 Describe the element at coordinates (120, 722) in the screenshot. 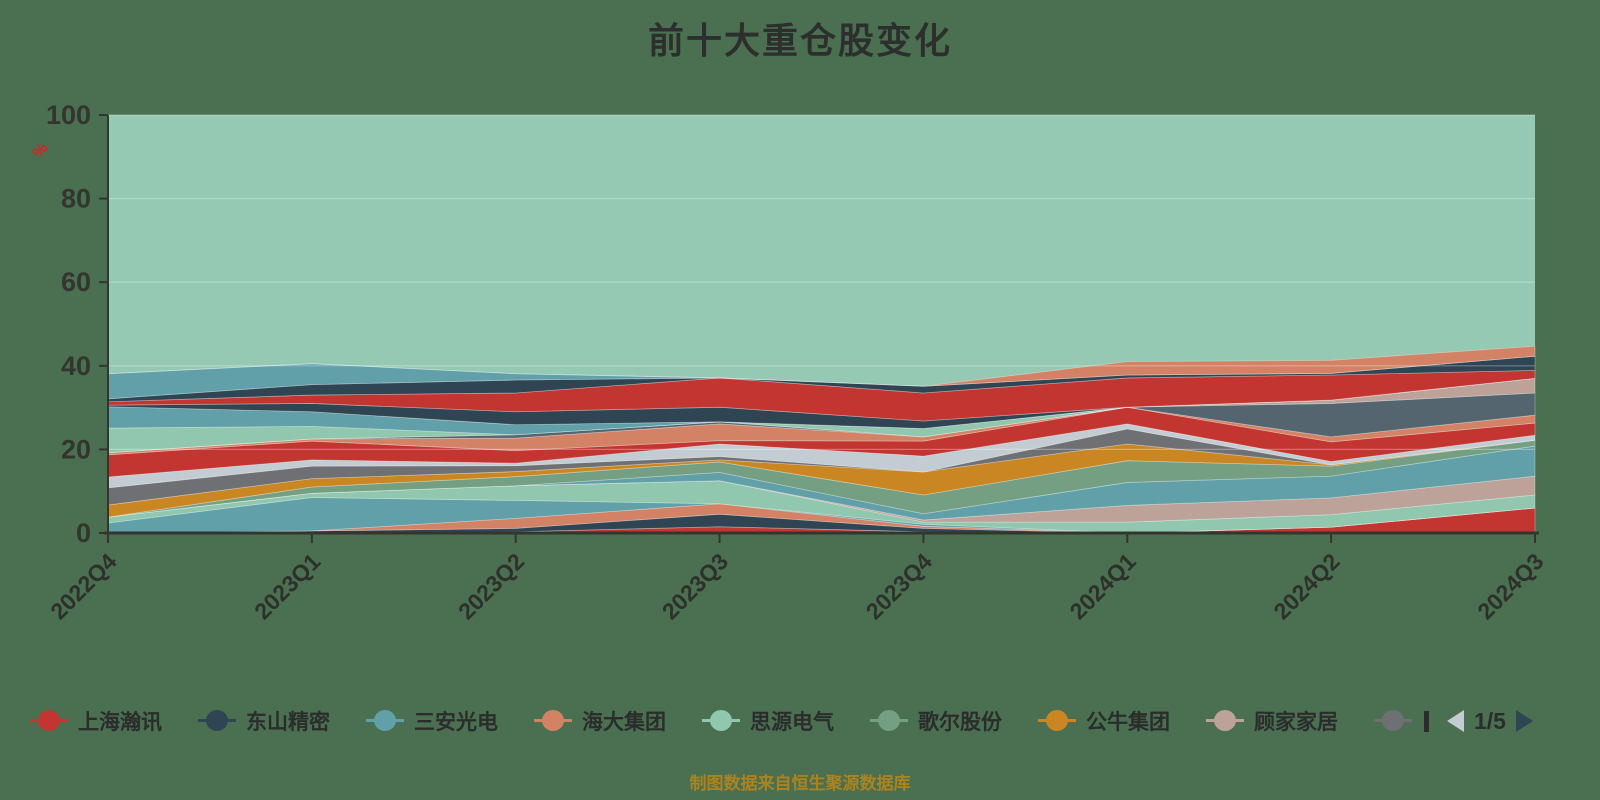

I see `legend-item-label: 上海瀚讯` at that location.